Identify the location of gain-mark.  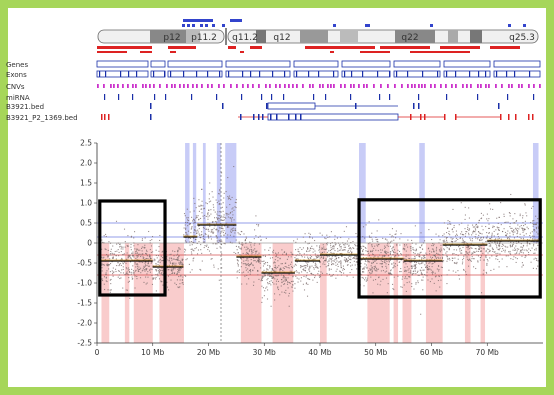
(509, 25).